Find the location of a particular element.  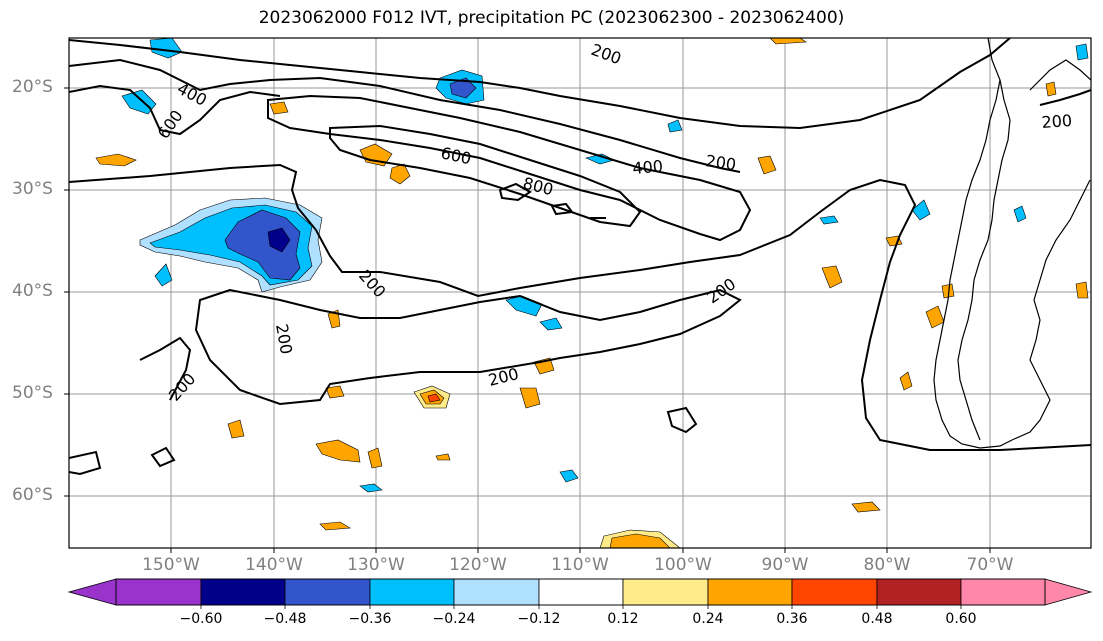

colorbar-extend-low is located at coordinates (92, 592).